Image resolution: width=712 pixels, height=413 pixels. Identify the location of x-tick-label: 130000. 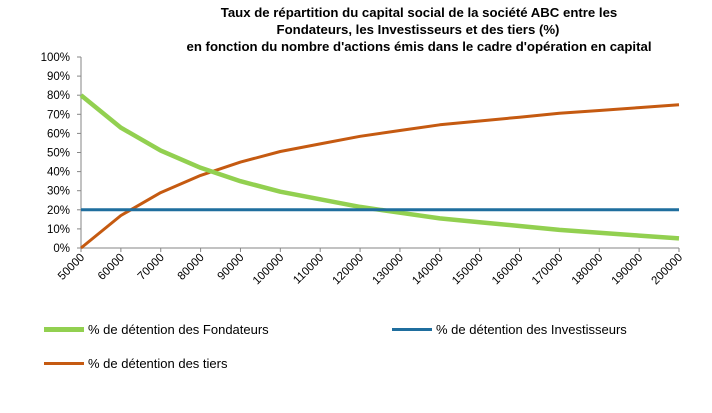
(388, 270).